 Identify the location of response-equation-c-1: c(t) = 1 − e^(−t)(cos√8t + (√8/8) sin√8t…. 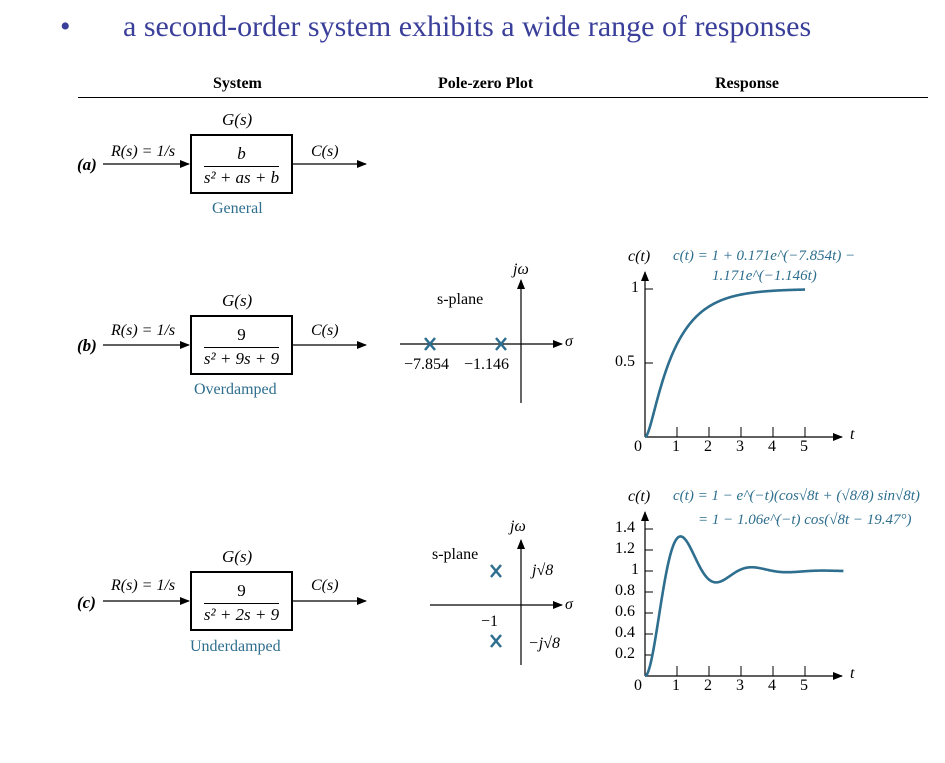
(796, 496).